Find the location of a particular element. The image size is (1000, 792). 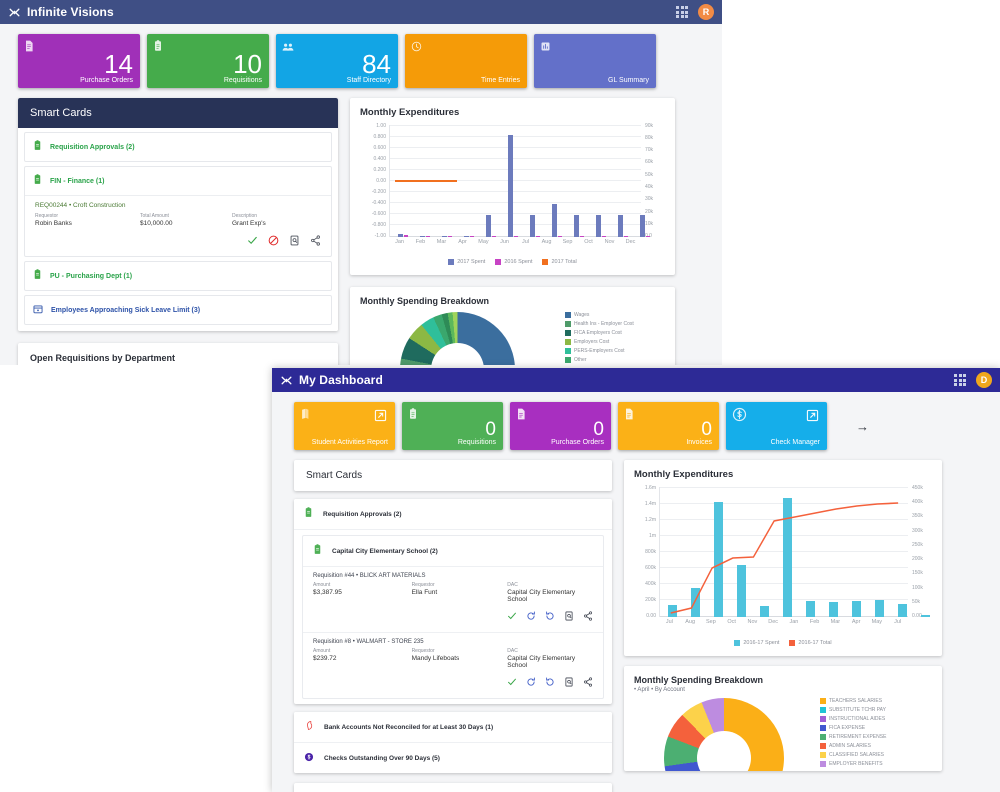

tile-student-activities-report: Student Activities Report is located at coordinates (344, 426).